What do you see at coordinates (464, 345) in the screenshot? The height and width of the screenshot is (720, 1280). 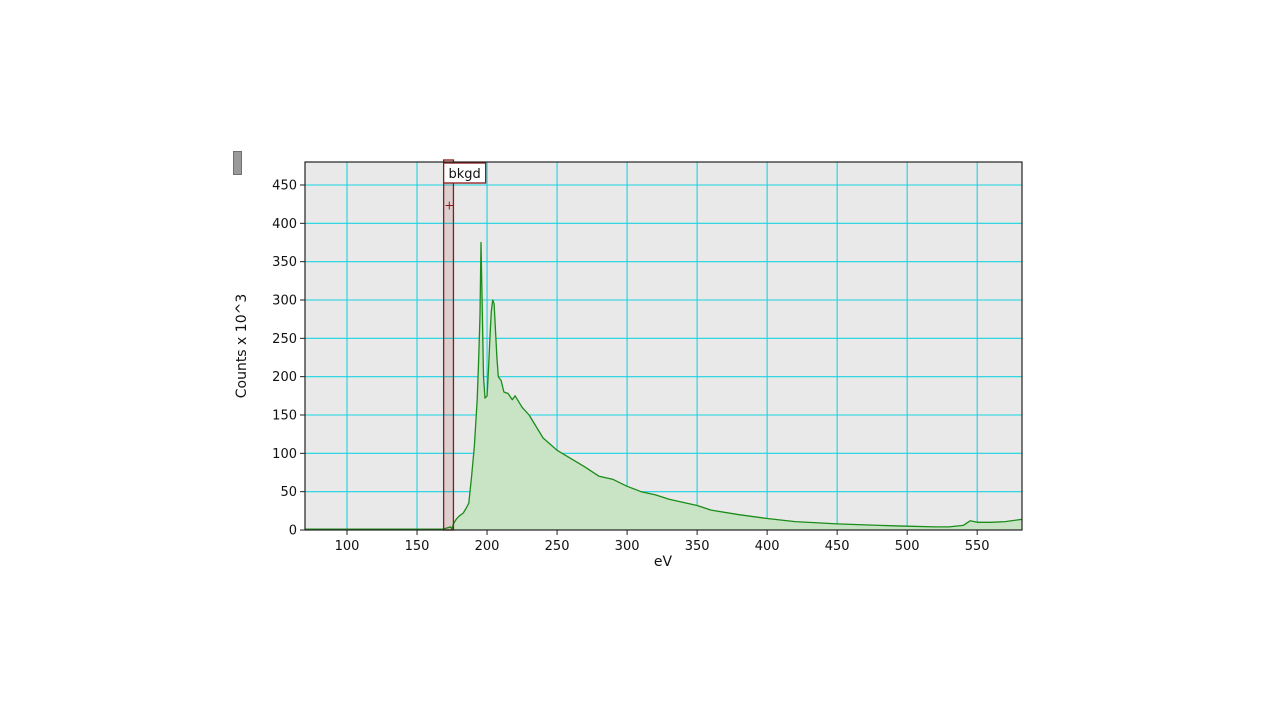 I see `background-region-group: bkgd +` at bounding box center [464, 345].